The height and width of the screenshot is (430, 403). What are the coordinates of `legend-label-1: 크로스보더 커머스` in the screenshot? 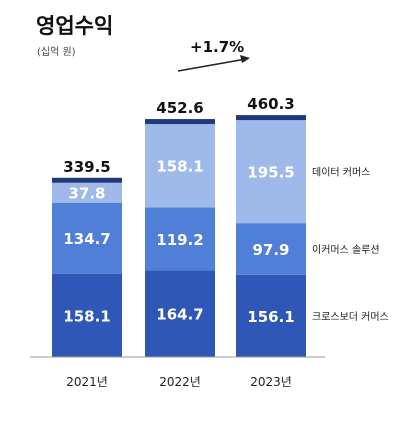 It's located at (350, 317).